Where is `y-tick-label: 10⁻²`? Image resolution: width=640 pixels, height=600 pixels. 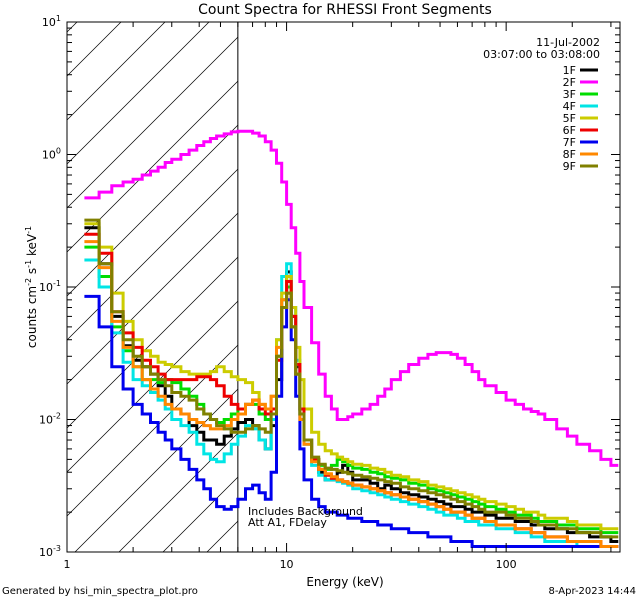 y-tick-label: 10⁻² is located at coordinates (50, 419).